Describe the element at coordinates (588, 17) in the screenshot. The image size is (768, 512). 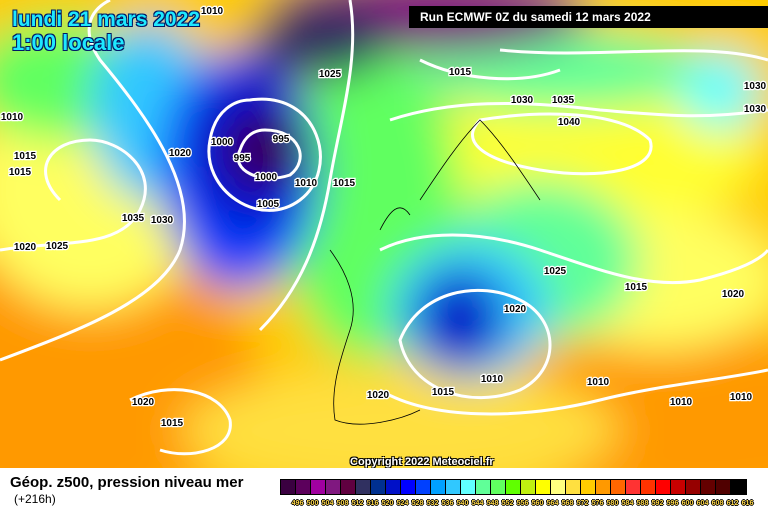
I see `run-banner: Run ECMWF 0Z du samedi 12 mars 2022` at that location.